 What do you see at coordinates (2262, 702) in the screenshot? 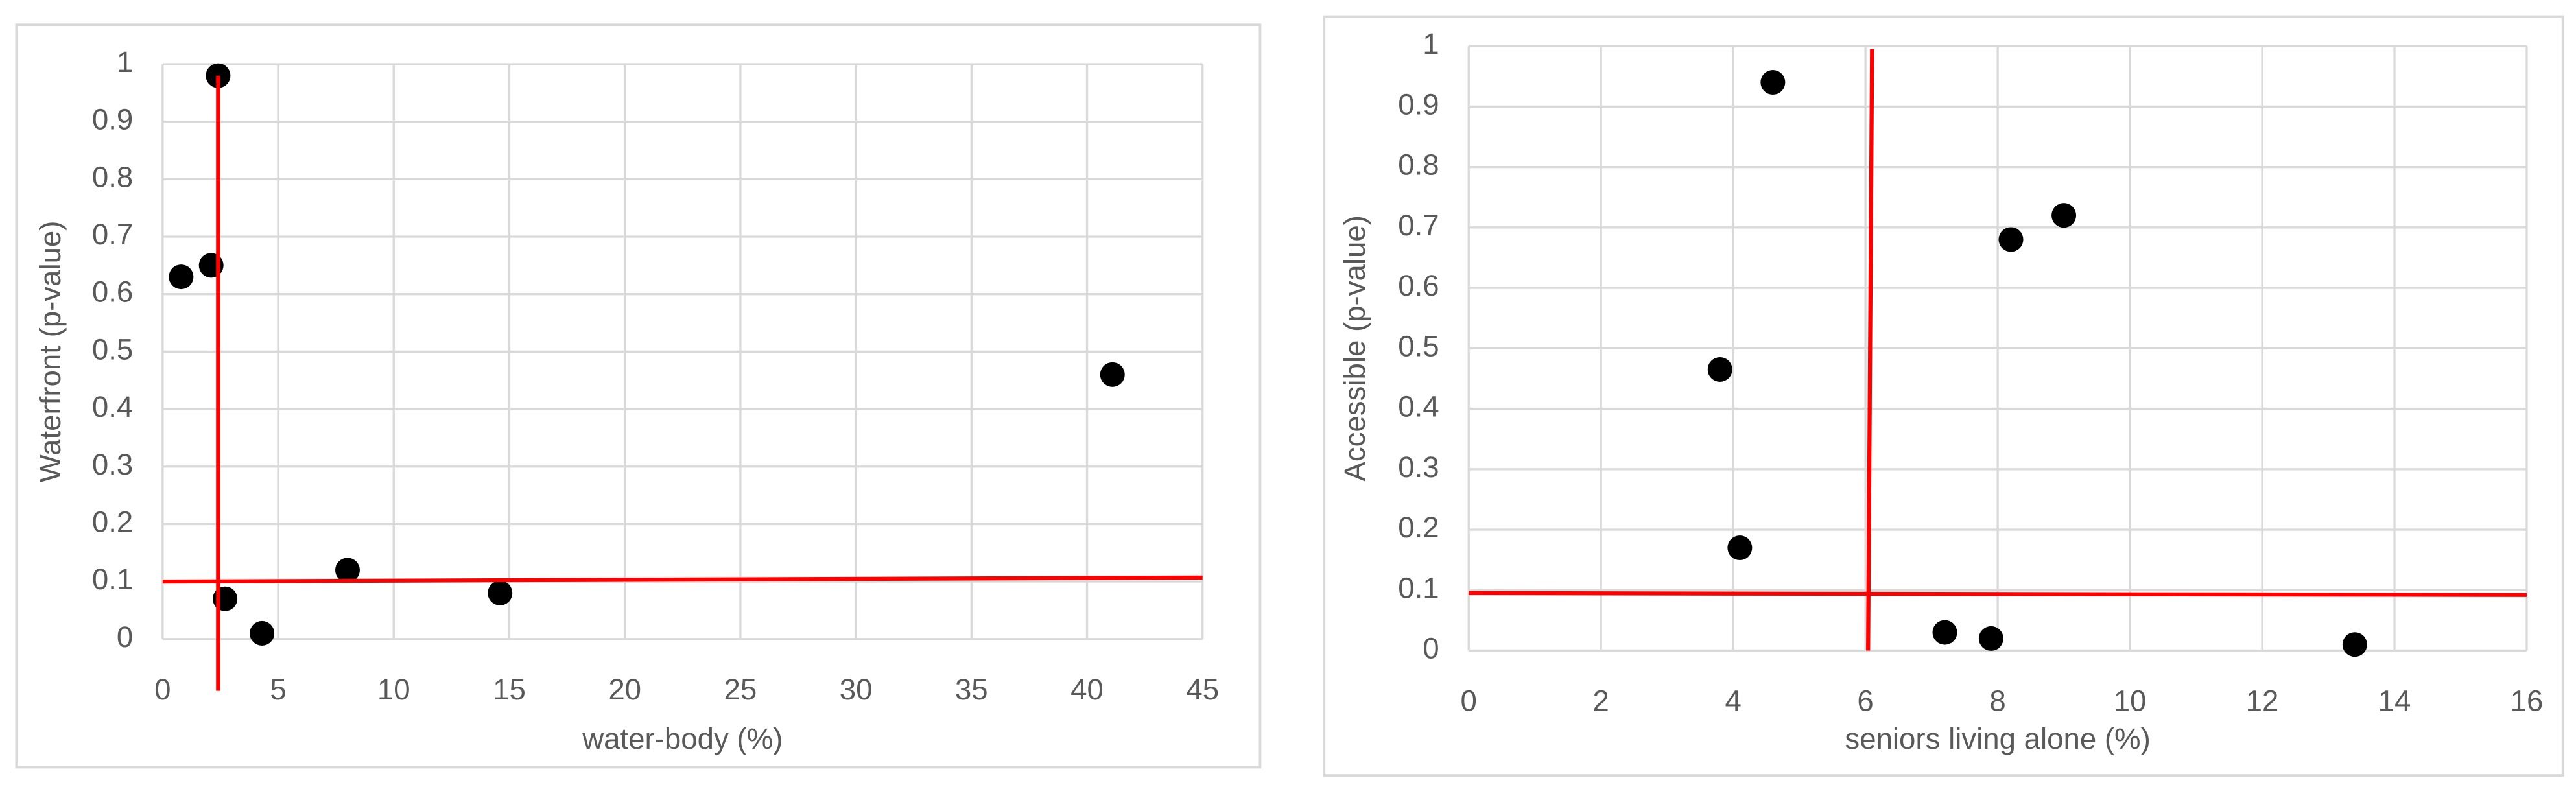
I see `x-tick-label: 12` at bounding box center [2262, 702].